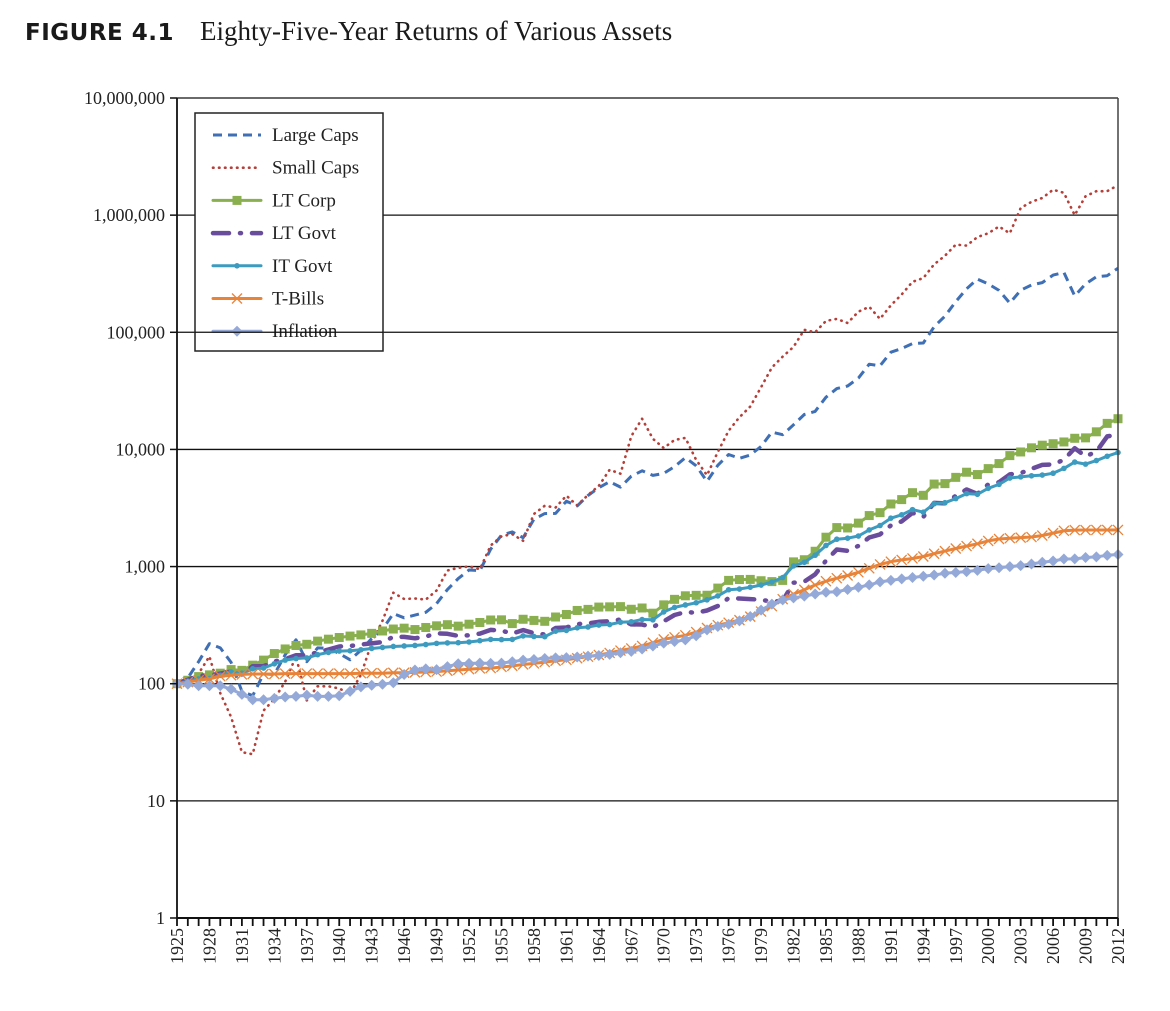 This screenshot has width=1170, height=1011. Describe the element at coordinates (274, 946) in the screenshot. I see `x-tick-label: 1934` at that location.